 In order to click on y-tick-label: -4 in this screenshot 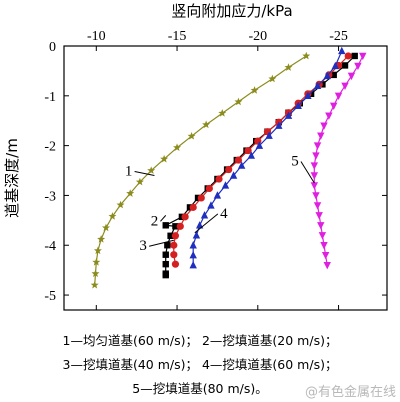, I will do `click(50, 246)`.